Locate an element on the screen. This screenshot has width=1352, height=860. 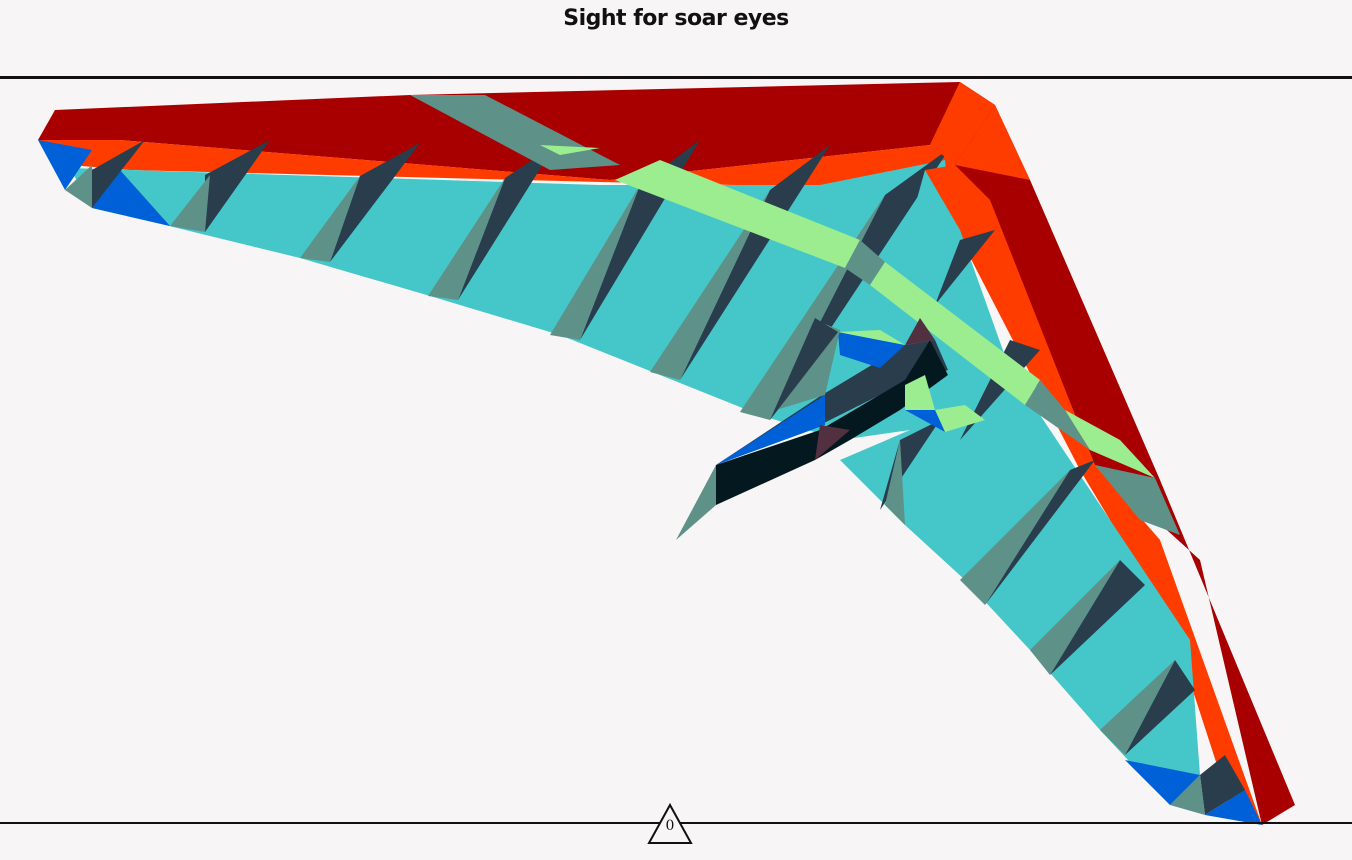
left-tip-blue-lower is located at coordinates (131, 198).